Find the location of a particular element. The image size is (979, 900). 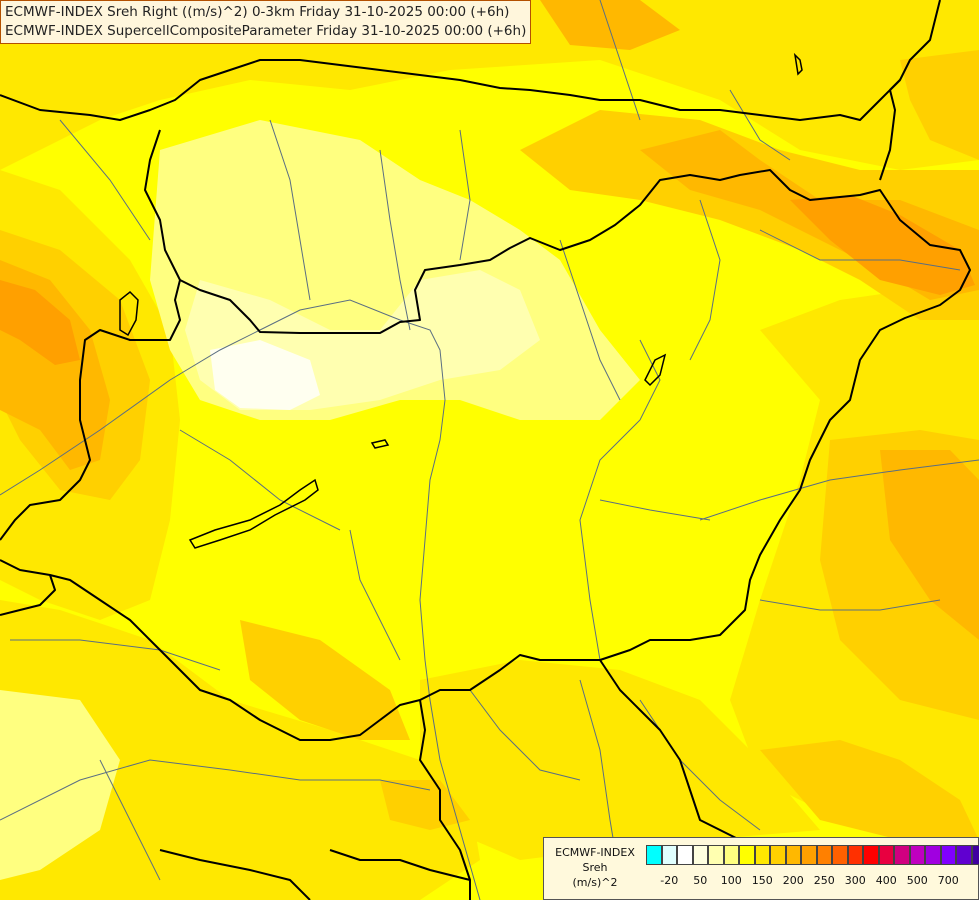

border-bottom-left is located at coordinates (235, 874).